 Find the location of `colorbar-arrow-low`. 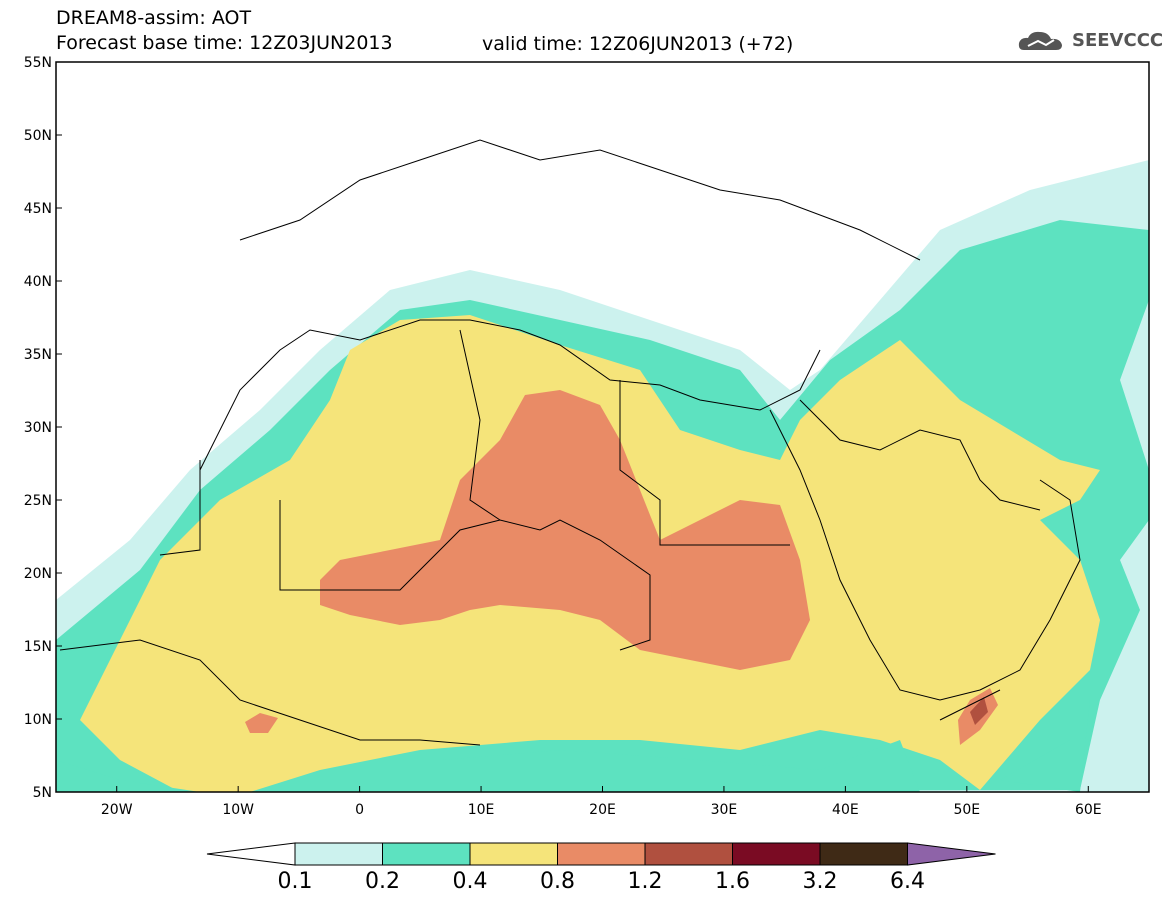

colorbar-arrow-low is located at coordinates (251, 854).